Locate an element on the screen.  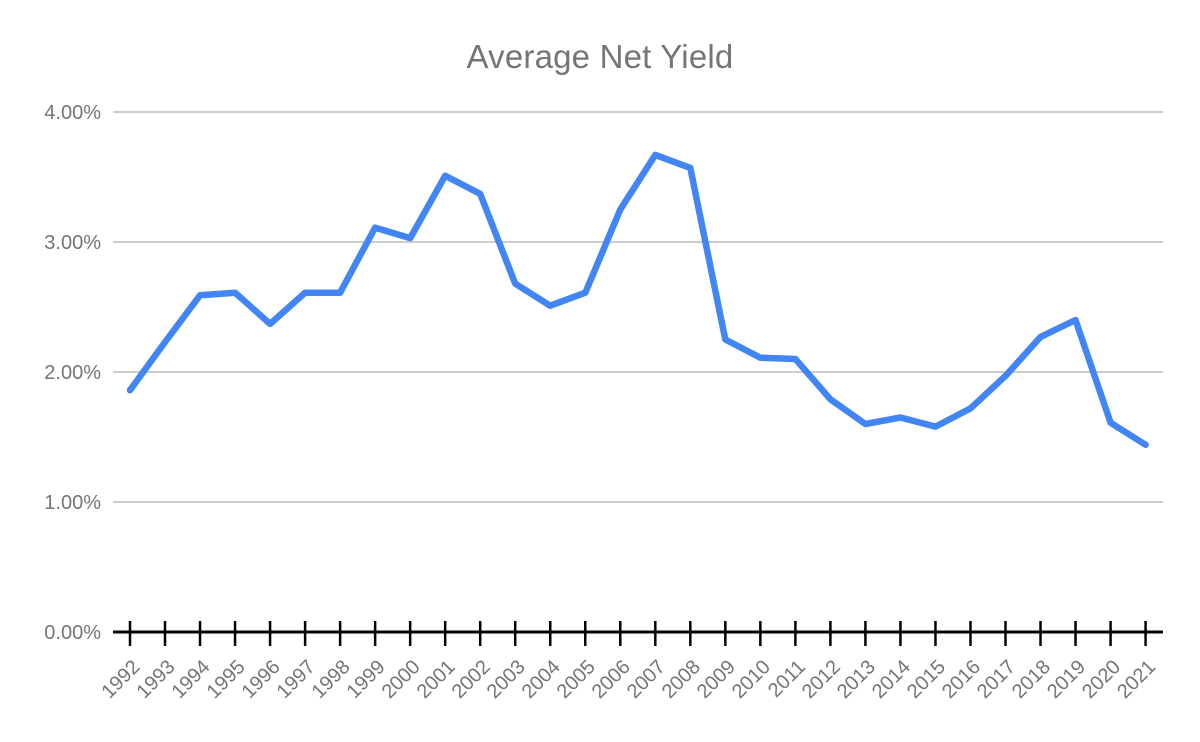
x-axis-tick-label: 2012 is located at coordinates (821, 679).